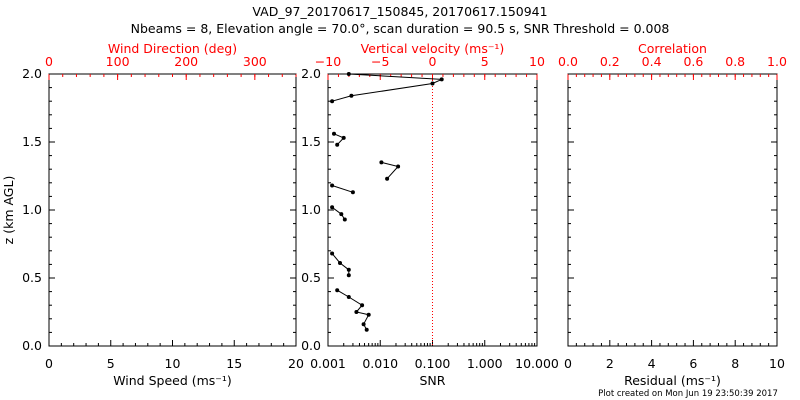 The image size is (800, 400). Describe the element at coordinates (652, 61) in the screenshot. I see `top-tick-label: 0.4` at that location.